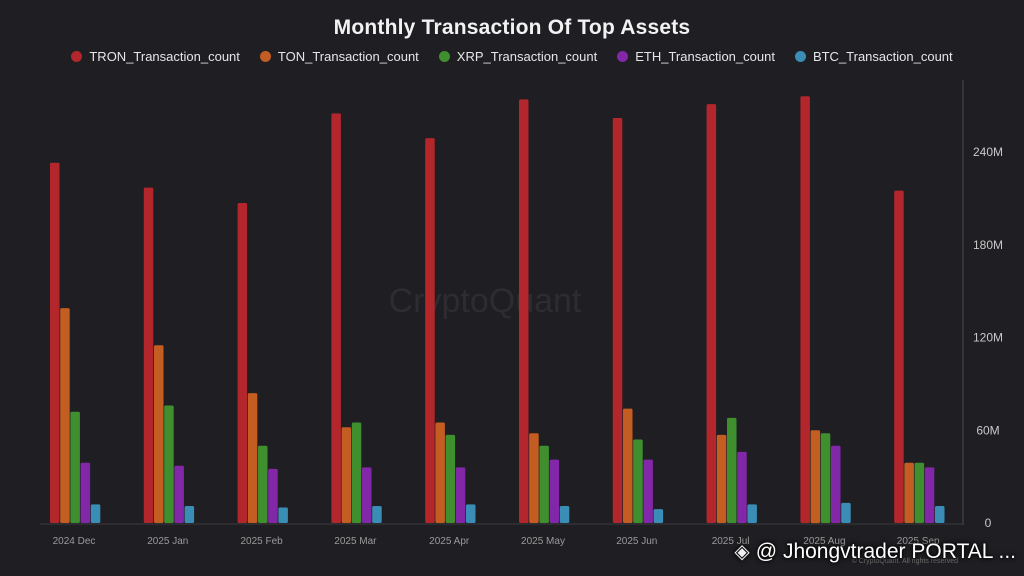 The image size is (1024, 576). I want to click on x-tick-label: 2024 Dec, so click(74, 541).